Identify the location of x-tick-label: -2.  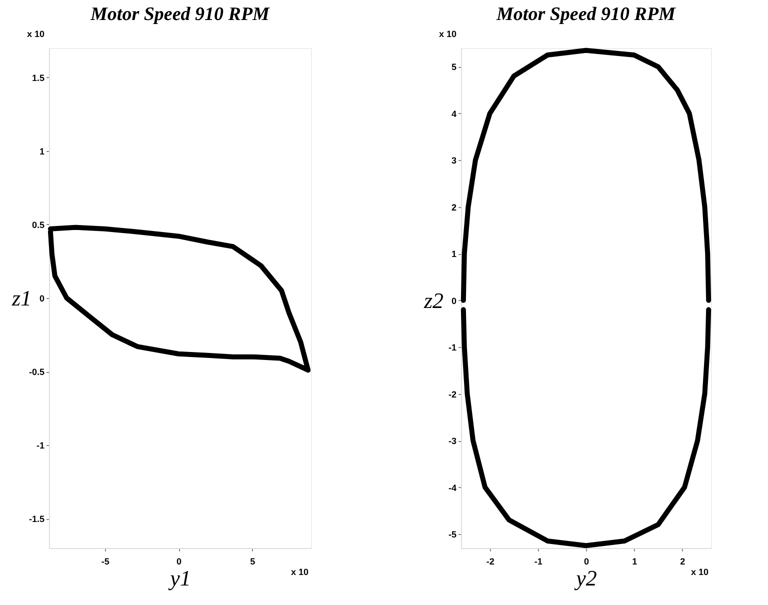
(490, 561).